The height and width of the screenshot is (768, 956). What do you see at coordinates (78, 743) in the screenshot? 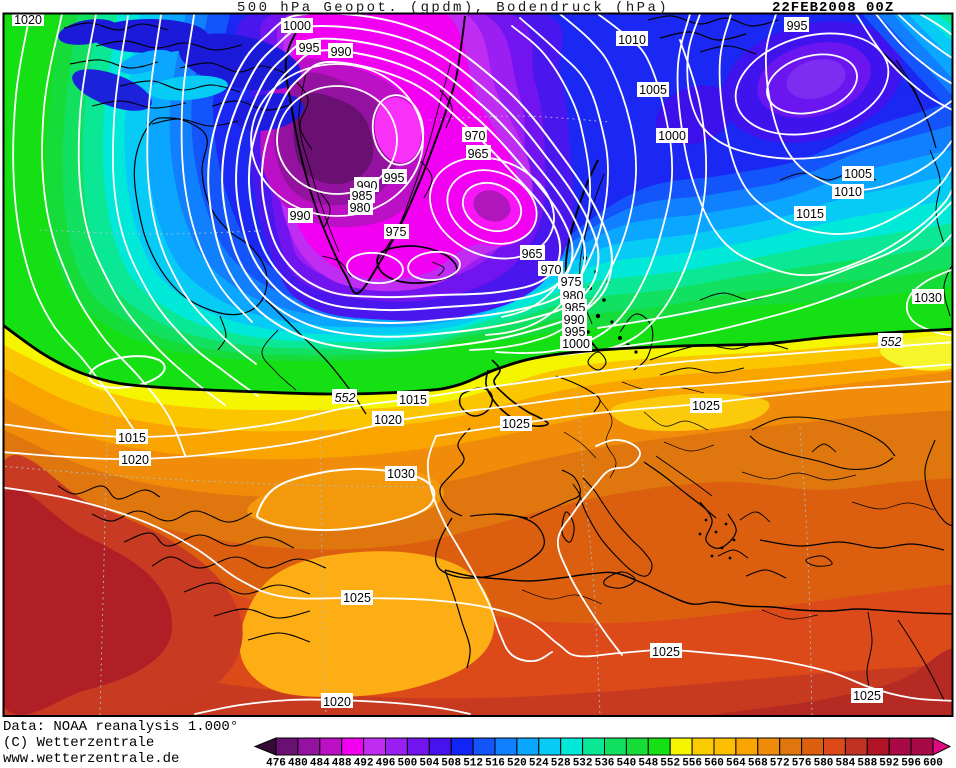
I see `svg-text: (C) Wetterzentrale` at bounding box center [78, 743].